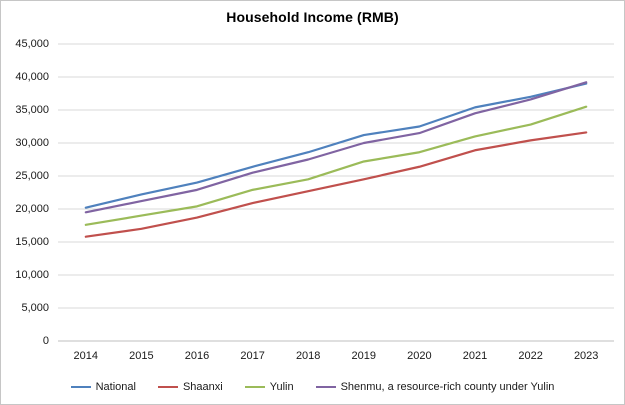 The width and height of the screenshot is (625, 405). What do you see at coordinates (32, 242) in the screenshot?
I see `y-tick-label: 15,000` at bounding box center [32, 242].